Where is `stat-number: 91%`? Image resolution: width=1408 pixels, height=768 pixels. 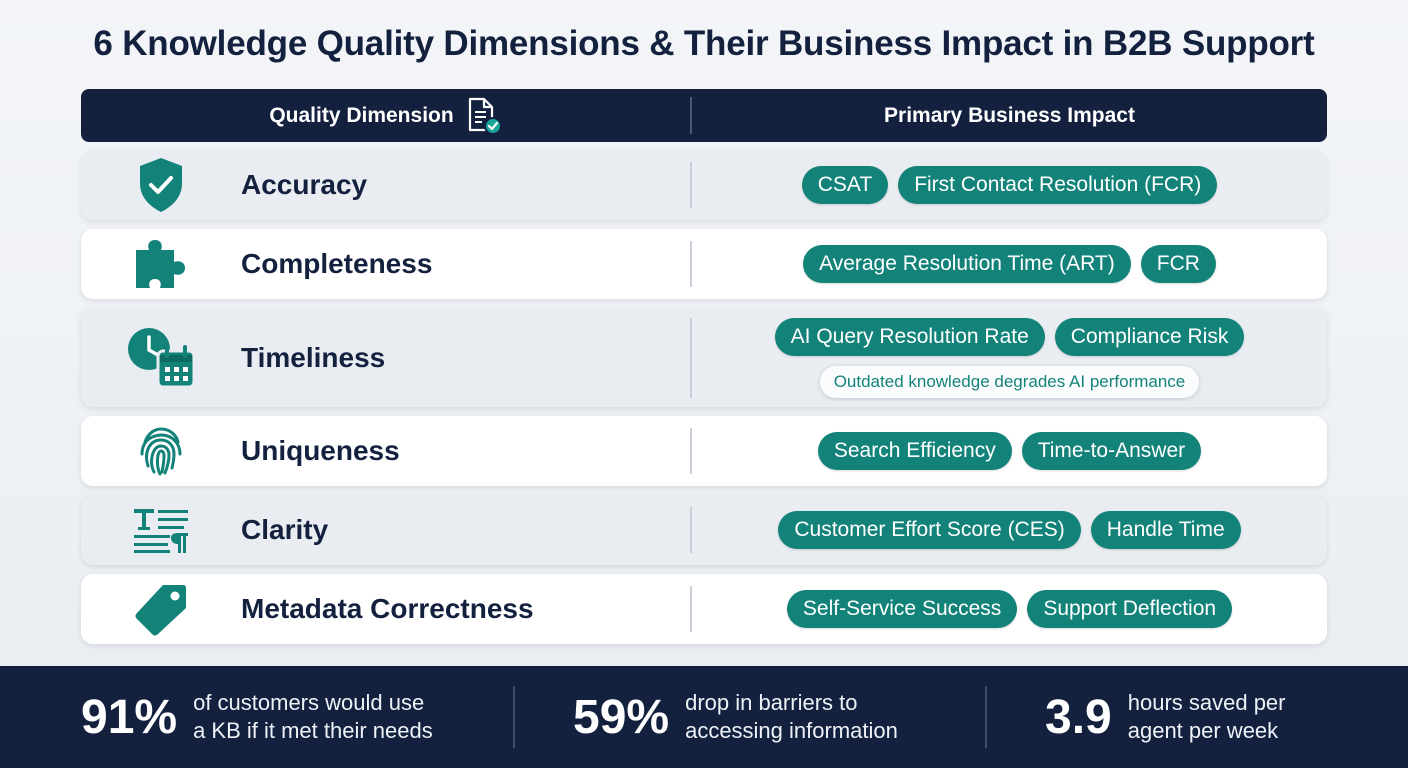
stat-number: 91% is located at coordinates (129, 717).